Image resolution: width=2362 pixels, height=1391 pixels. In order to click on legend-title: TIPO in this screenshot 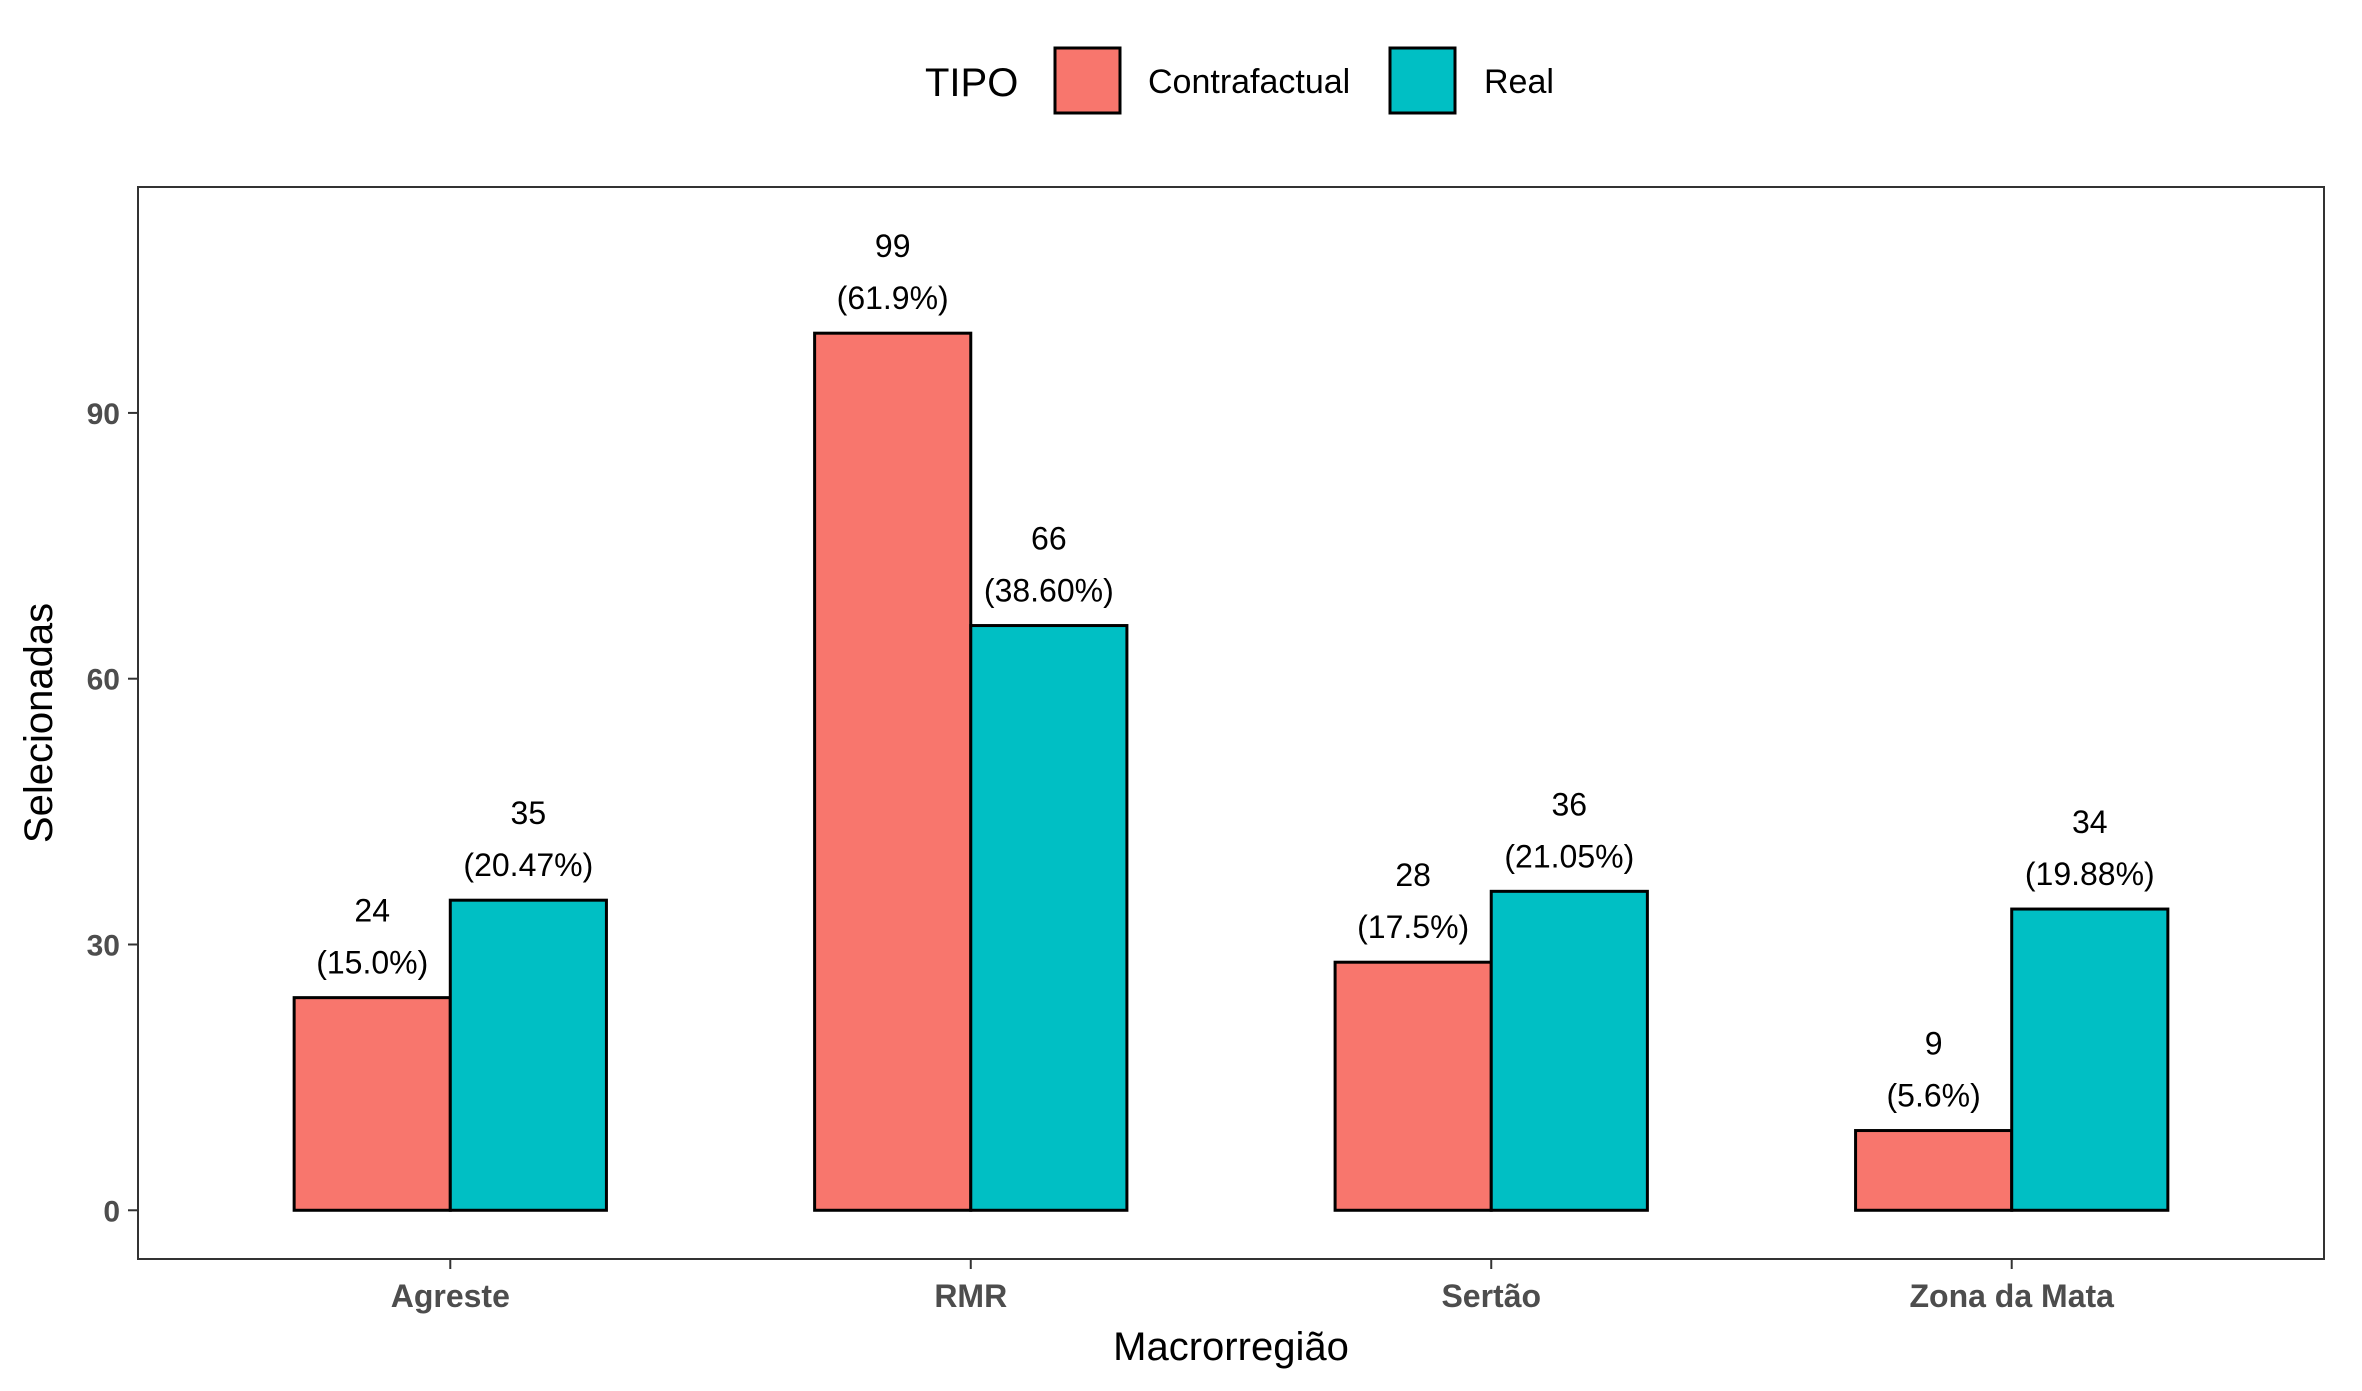, I will do `click(971, 83)`.